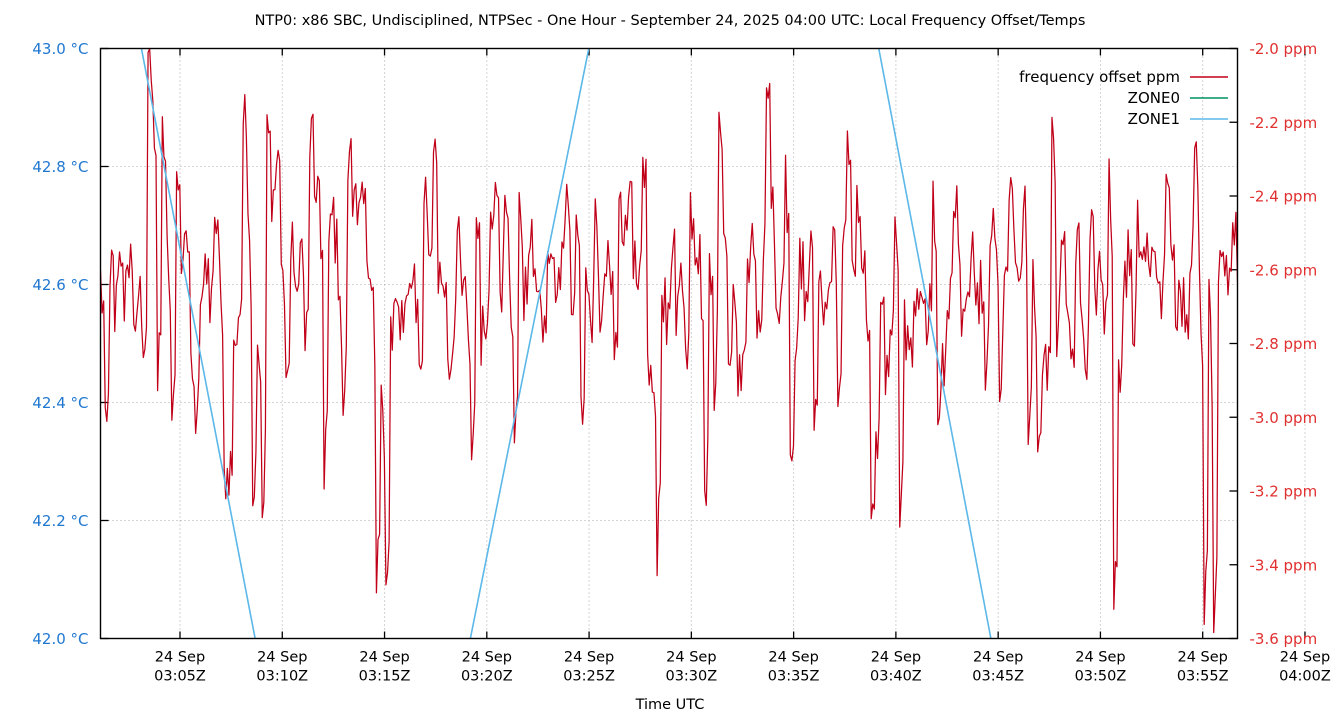 The width and height of the screenshot is (1340, 720). I want to click on x-axis-tick-label-time: 03:55Z, so click(1203, 677).